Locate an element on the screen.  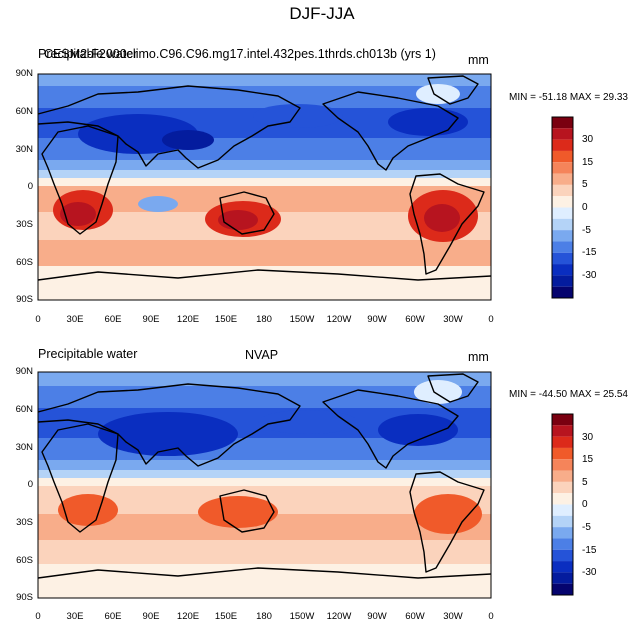
p1-xlabel-30w: 30W is located at coordinates (453, 319).